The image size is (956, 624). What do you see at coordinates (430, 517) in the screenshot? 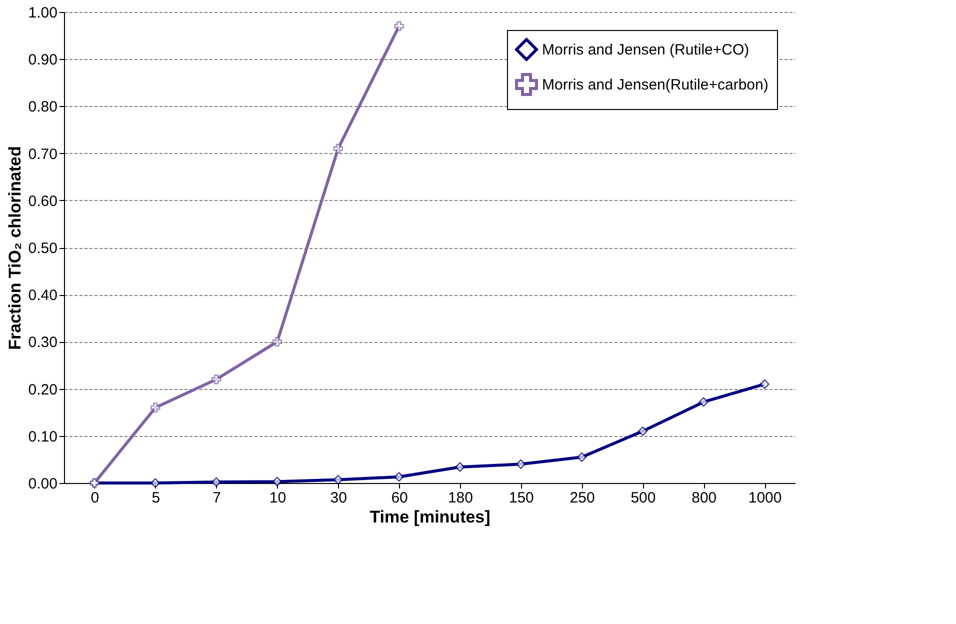
I see `x-axis-title: Time [minutes]` at bounding box center [430, 517].